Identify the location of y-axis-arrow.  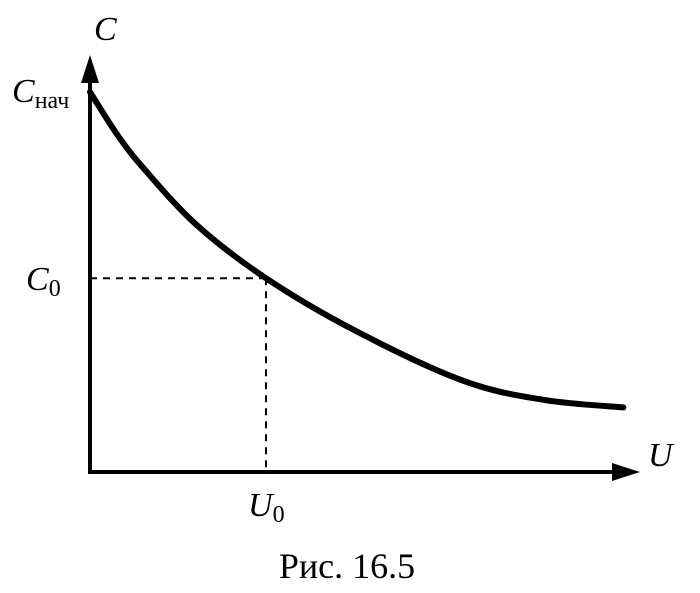
(90, 69).